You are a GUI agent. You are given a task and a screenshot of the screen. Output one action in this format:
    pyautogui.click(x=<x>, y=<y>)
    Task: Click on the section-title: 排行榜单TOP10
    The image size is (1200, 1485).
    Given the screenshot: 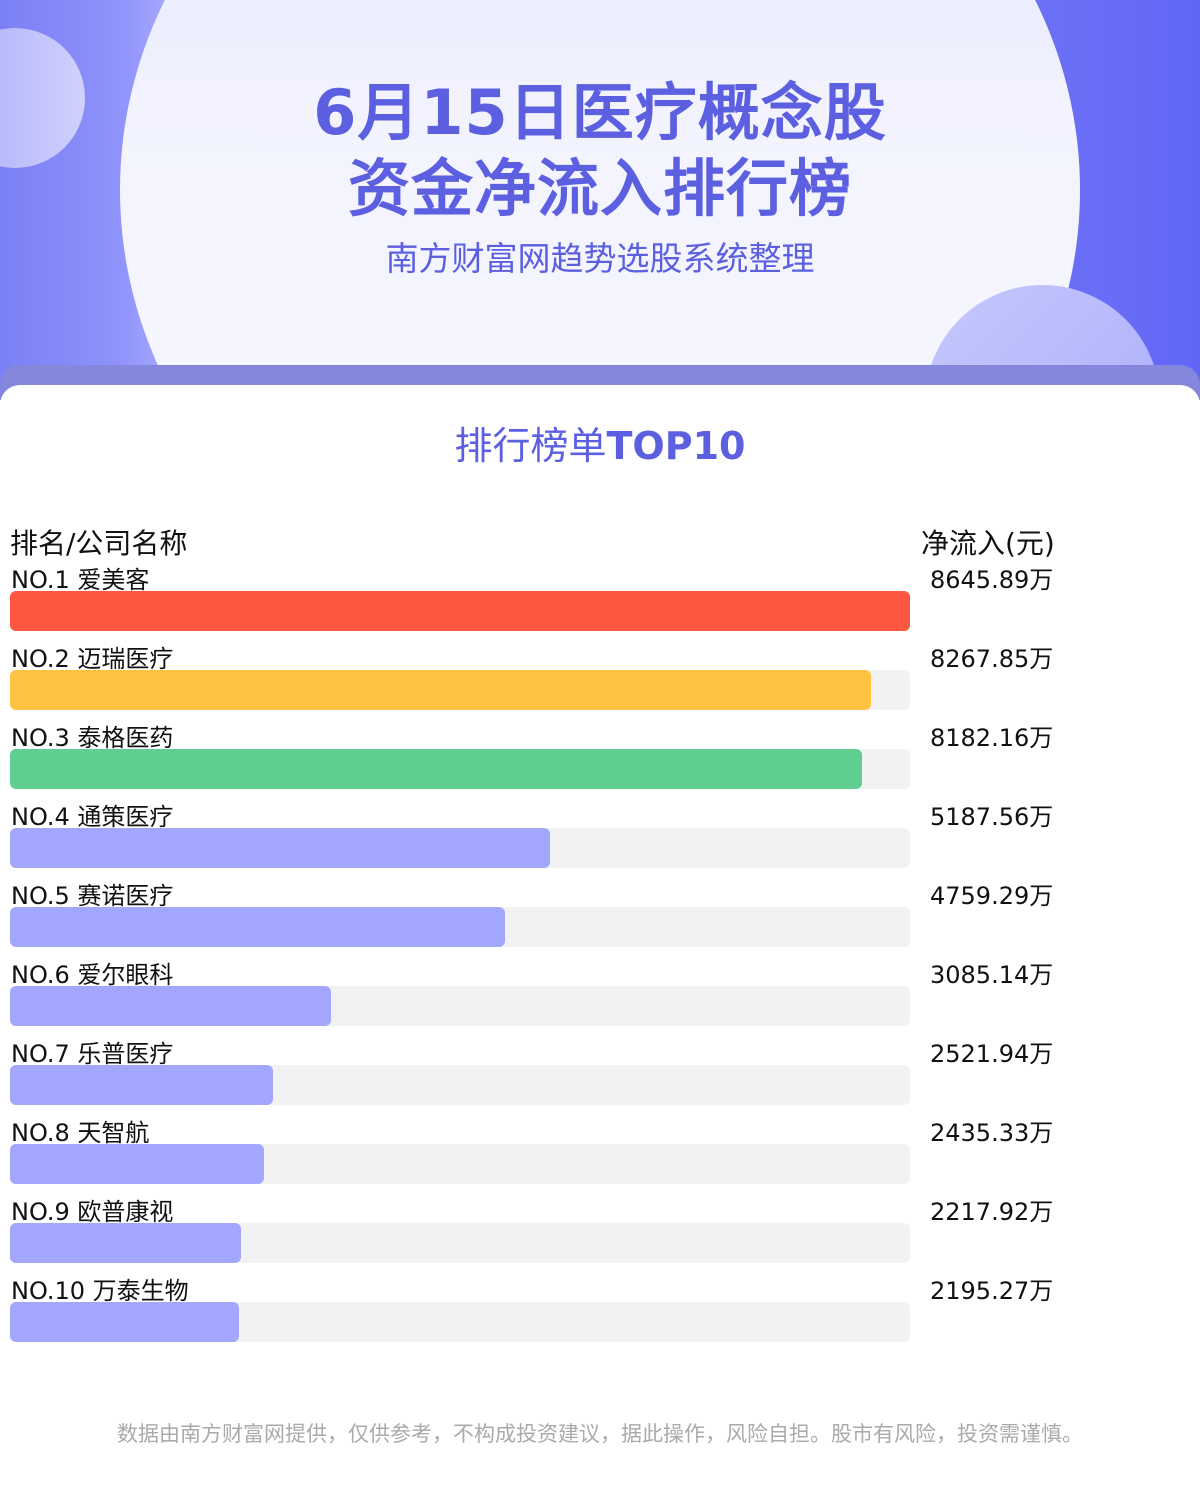 What is the action you would take?
    pyautogui.click(x=600, y=442)
    